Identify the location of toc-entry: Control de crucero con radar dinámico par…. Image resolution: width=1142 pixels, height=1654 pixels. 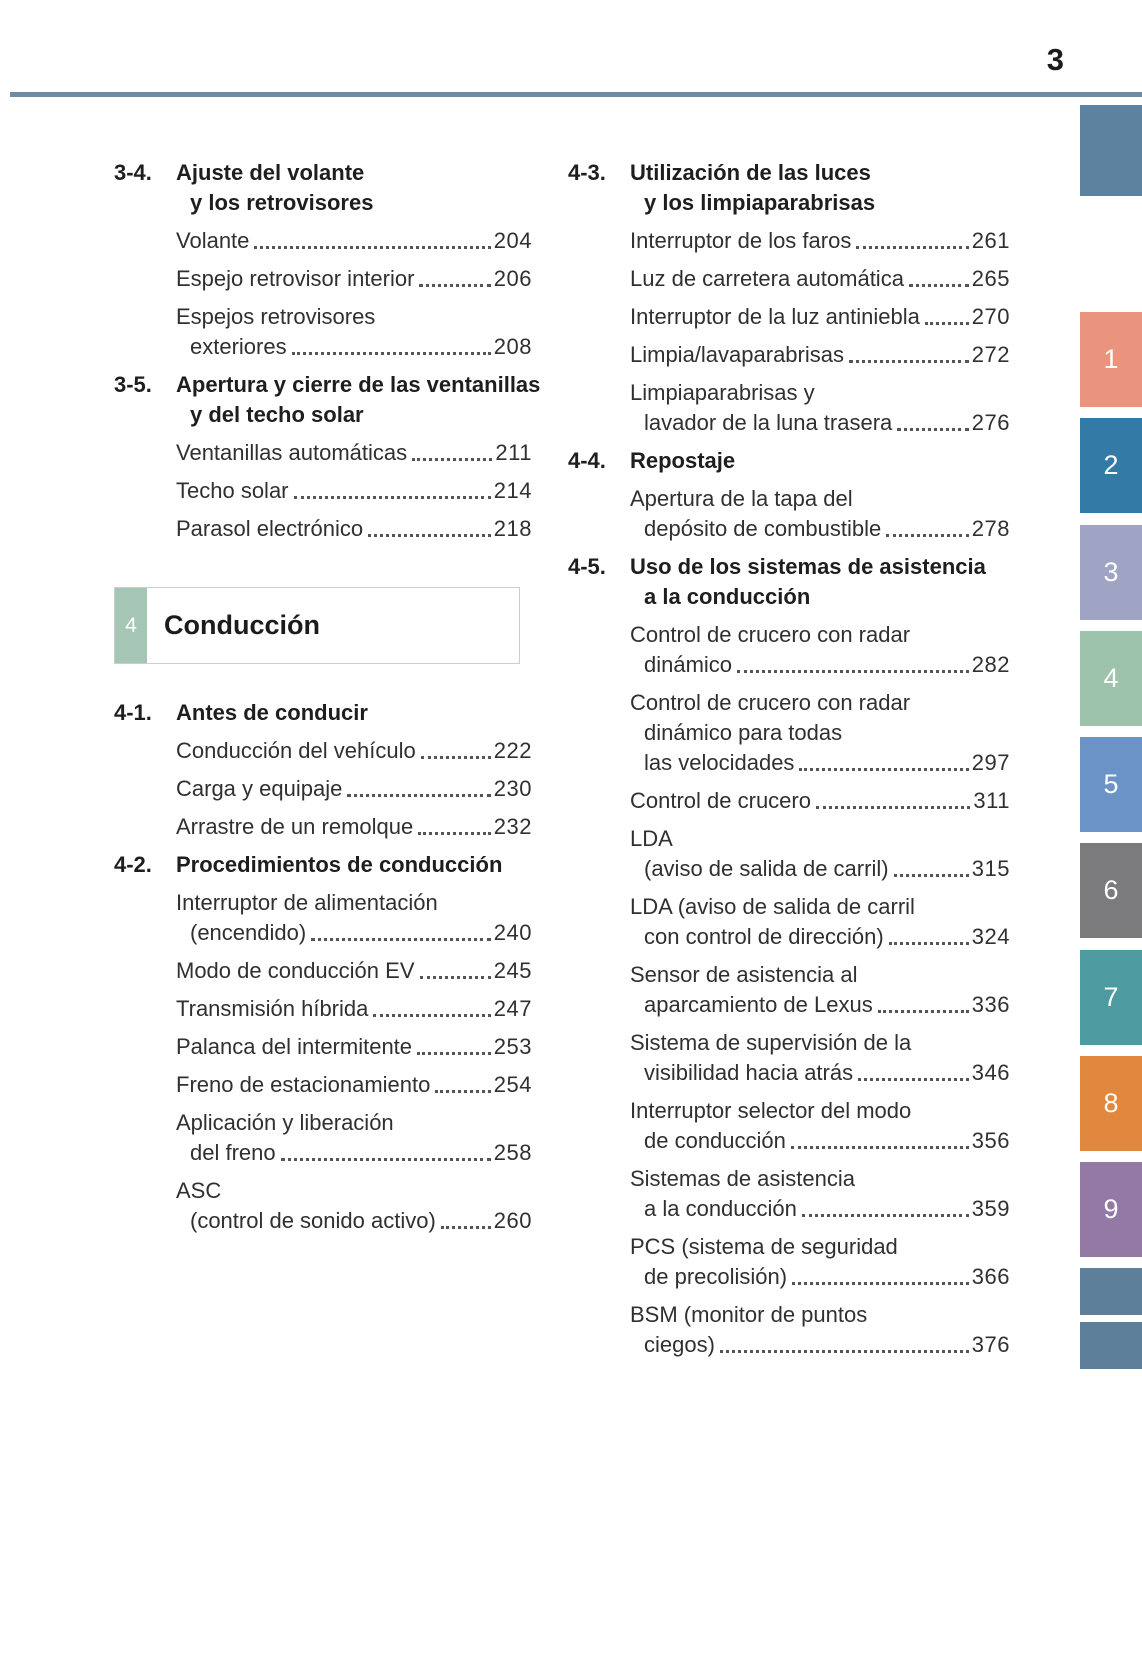
(820, 733).